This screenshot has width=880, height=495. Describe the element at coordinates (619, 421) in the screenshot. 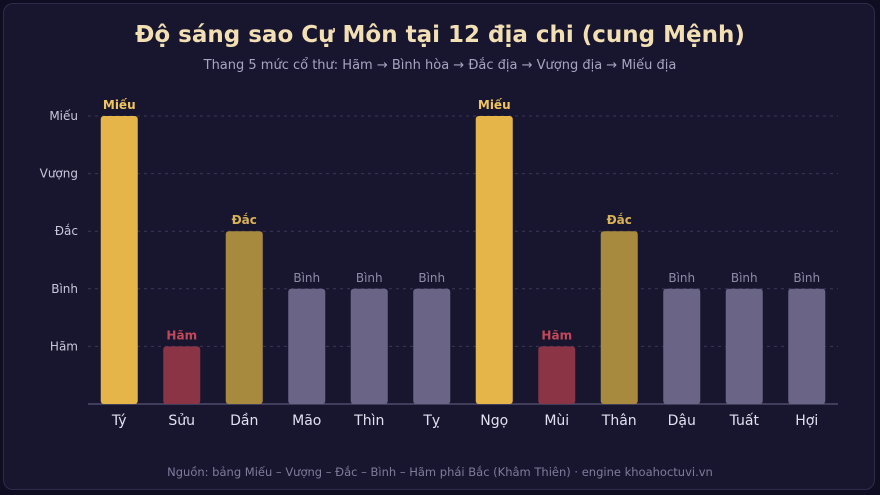

I see `x-tick-label: Thân` at that location.